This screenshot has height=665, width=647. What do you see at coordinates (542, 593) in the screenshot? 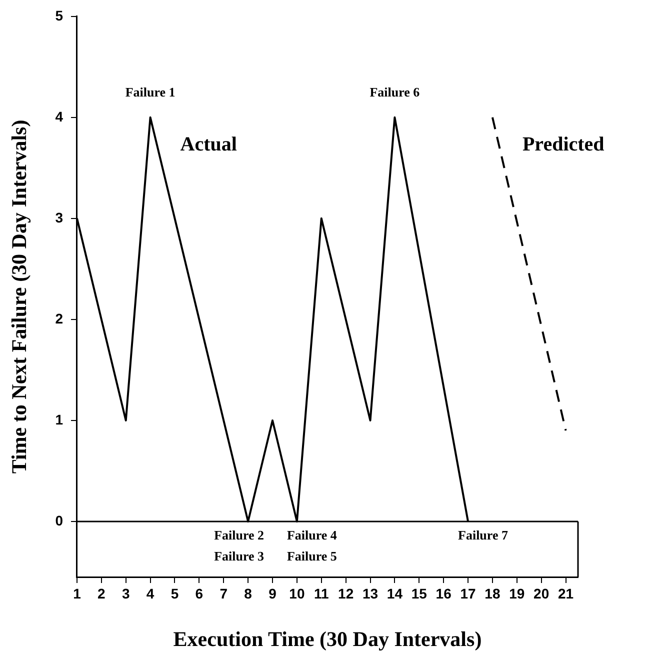
I see `x-tick-label: 20` at bounding box center [542, 593].